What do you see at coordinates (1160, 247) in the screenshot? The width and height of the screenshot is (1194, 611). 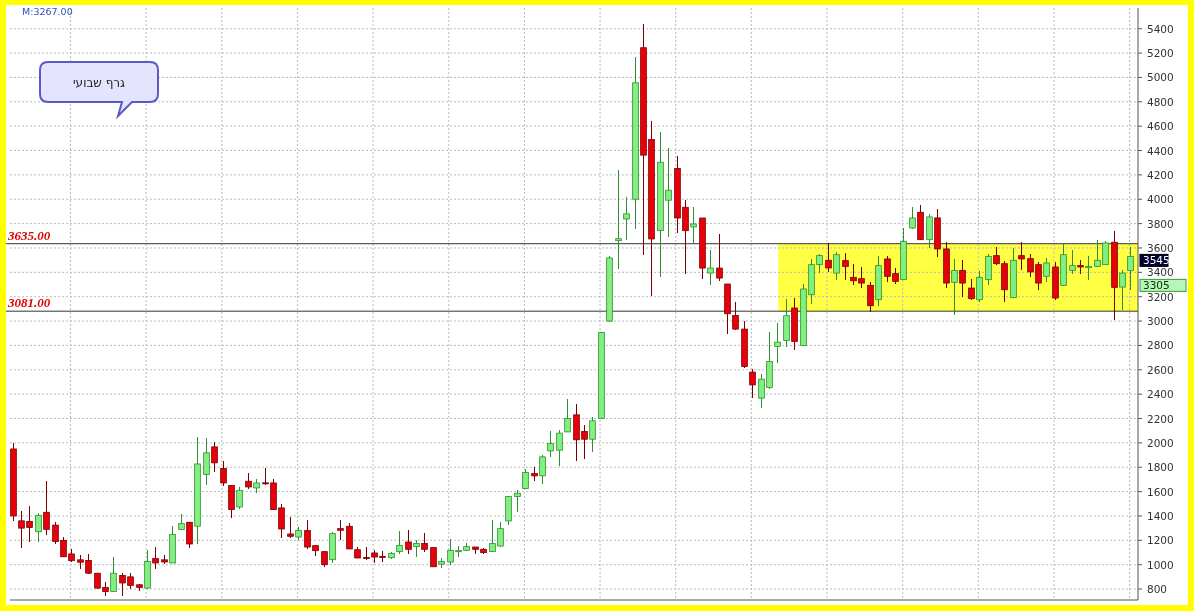 I see `y-tick-label: 3600` at bounding box center [1160, 247].